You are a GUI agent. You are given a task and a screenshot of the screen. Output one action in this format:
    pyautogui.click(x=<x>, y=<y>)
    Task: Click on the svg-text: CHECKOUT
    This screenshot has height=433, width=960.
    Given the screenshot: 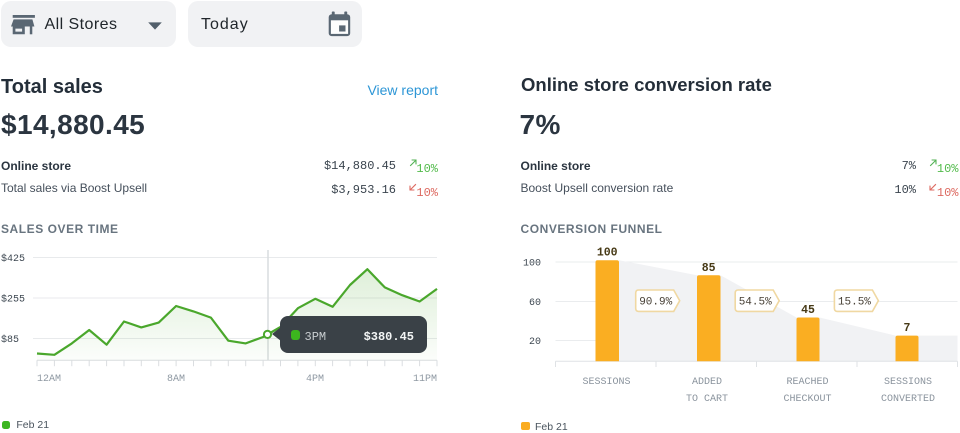 What is the action you would take?
    pyautogui.click(x=807, y=399)
    